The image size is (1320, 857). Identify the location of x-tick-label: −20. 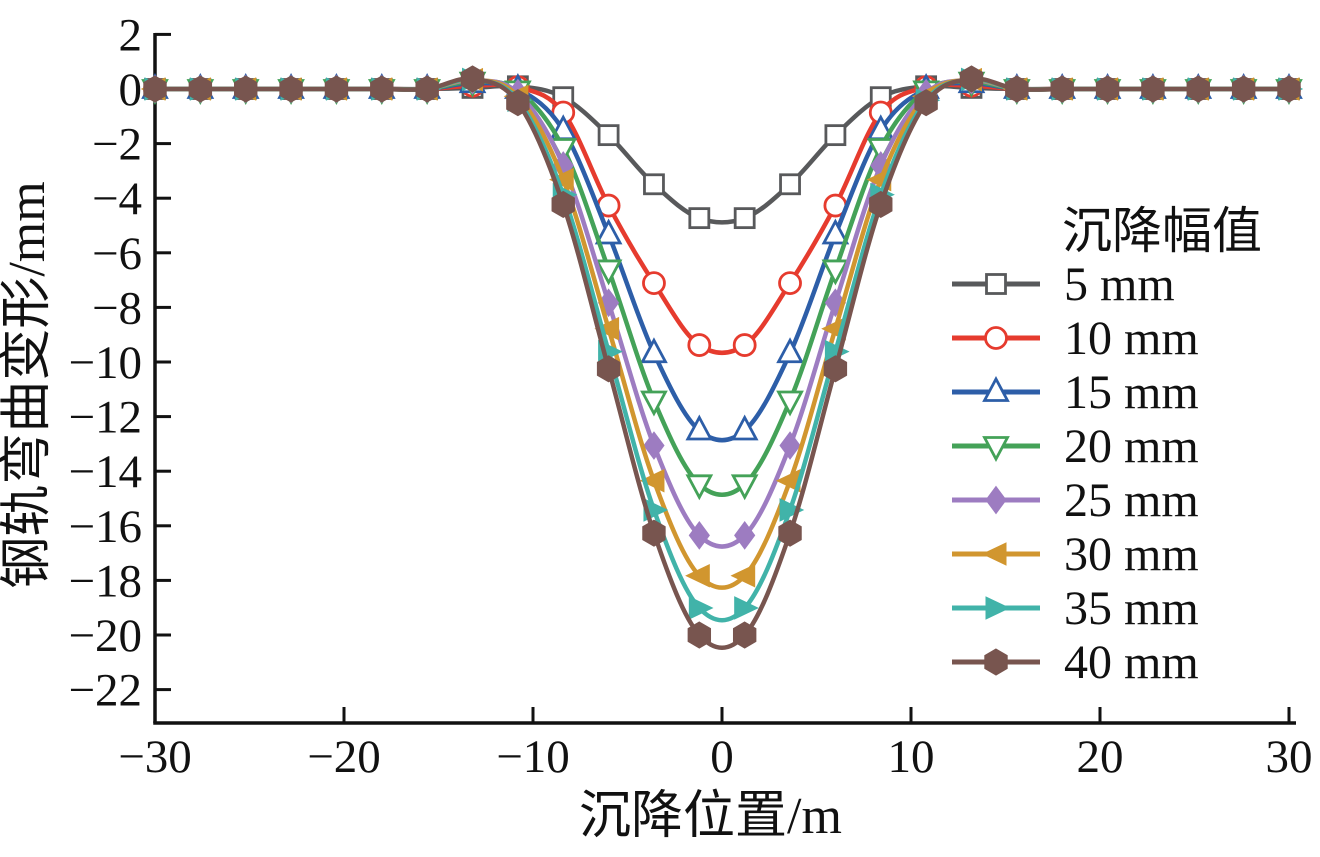
(344, 757).